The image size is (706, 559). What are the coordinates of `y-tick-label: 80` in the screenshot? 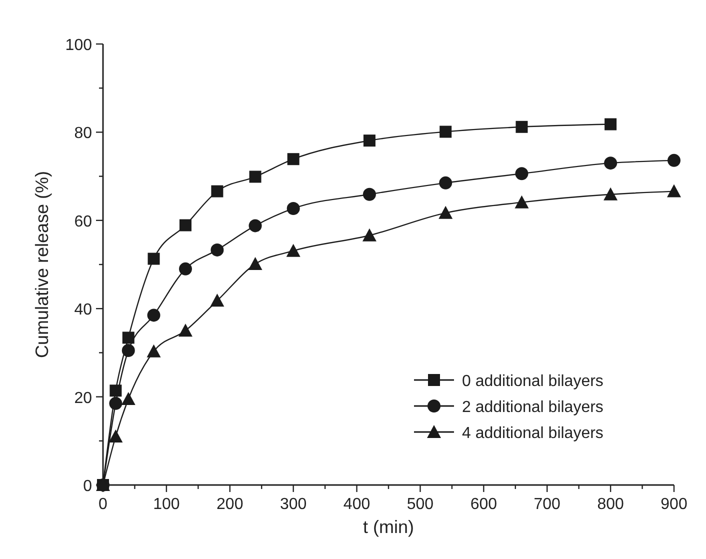 It's located at (83, 133).